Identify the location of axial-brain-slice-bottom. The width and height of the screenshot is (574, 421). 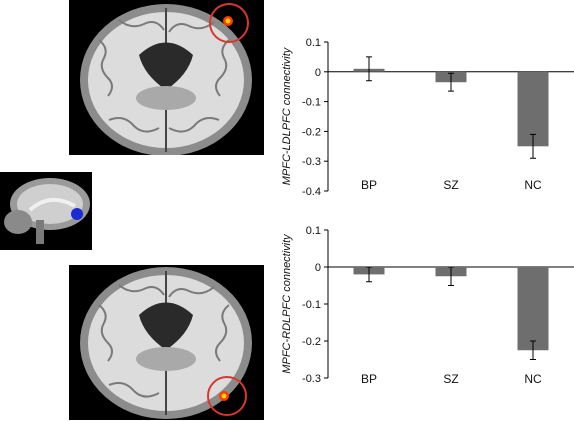
(166, 342).